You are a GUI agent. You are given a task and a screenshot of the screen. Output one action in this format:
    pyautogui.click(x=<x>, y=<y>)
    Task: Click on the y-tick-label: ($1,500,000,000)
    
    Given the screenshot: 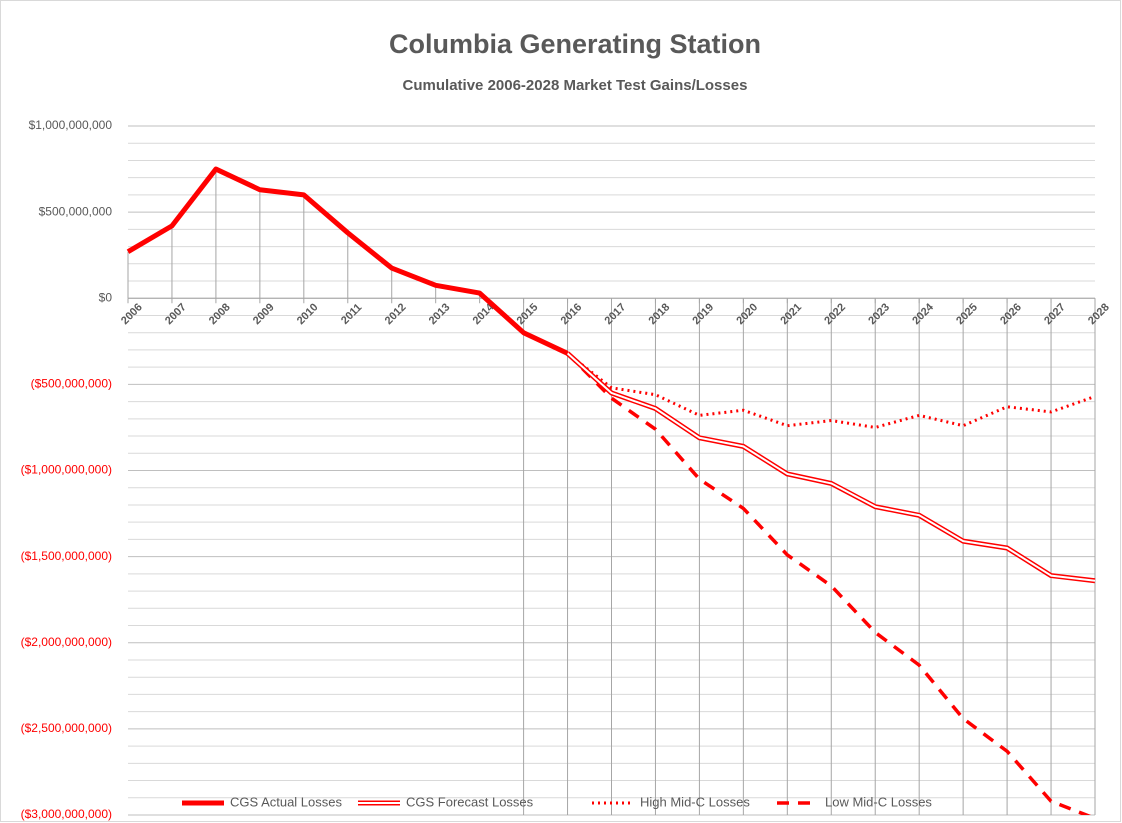 What is the action you would take?
    pyautogui.click(x=66, y=556)
    